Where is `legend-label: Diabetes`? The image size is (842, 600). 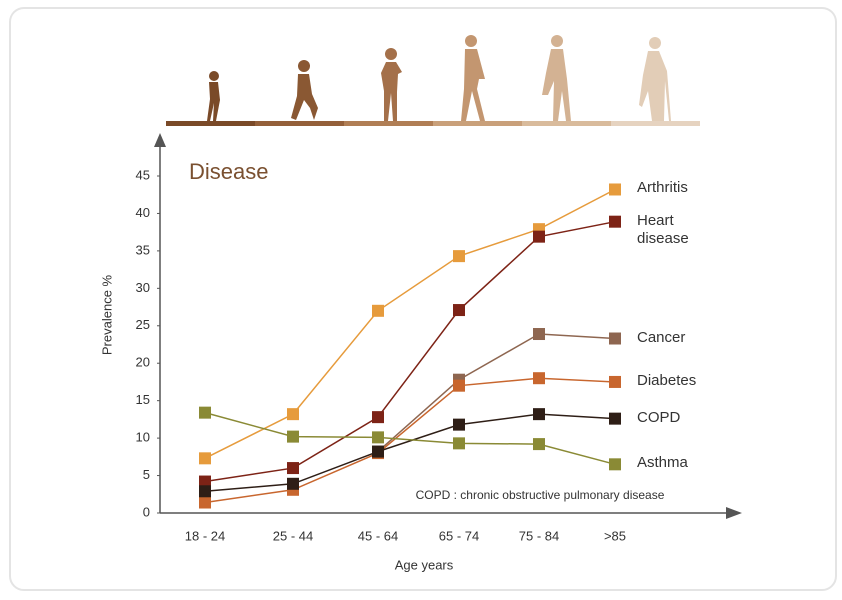 legend-label: Diabetes is located at coordinates (667, 380).